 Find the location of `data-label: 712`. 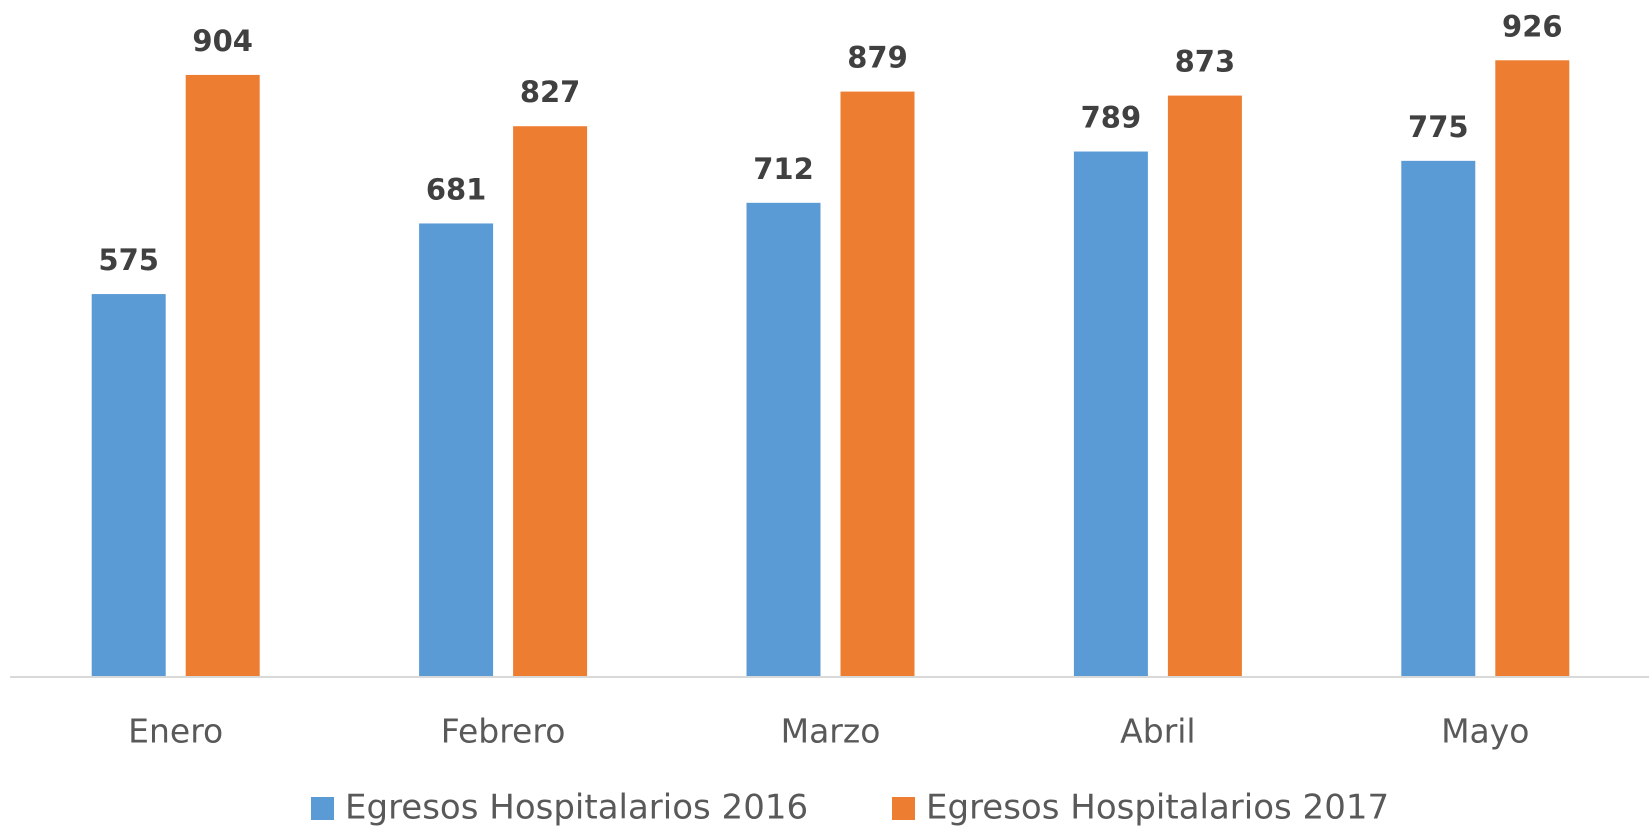

data-label: 712 is located at coordinates (783, 169).